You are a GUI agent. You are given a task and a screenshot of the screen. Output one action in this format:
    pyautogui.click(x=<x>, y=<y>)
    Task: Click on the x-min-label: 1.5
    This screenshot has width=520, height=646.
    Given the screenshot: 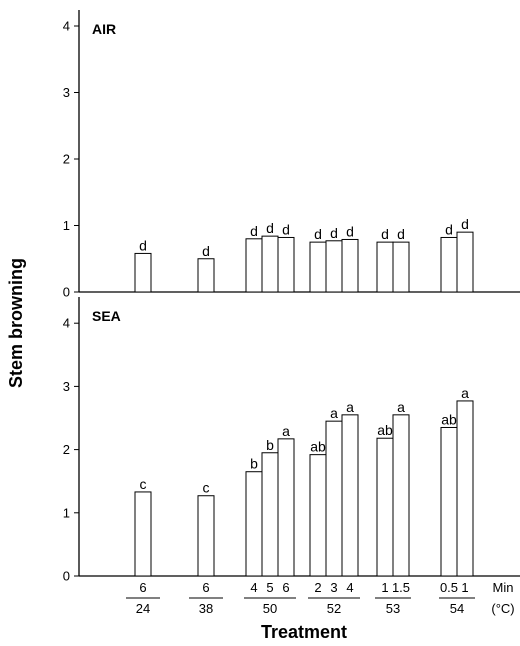 What is the action you would take?
    pyautogui.click(x=401, y=587)
    